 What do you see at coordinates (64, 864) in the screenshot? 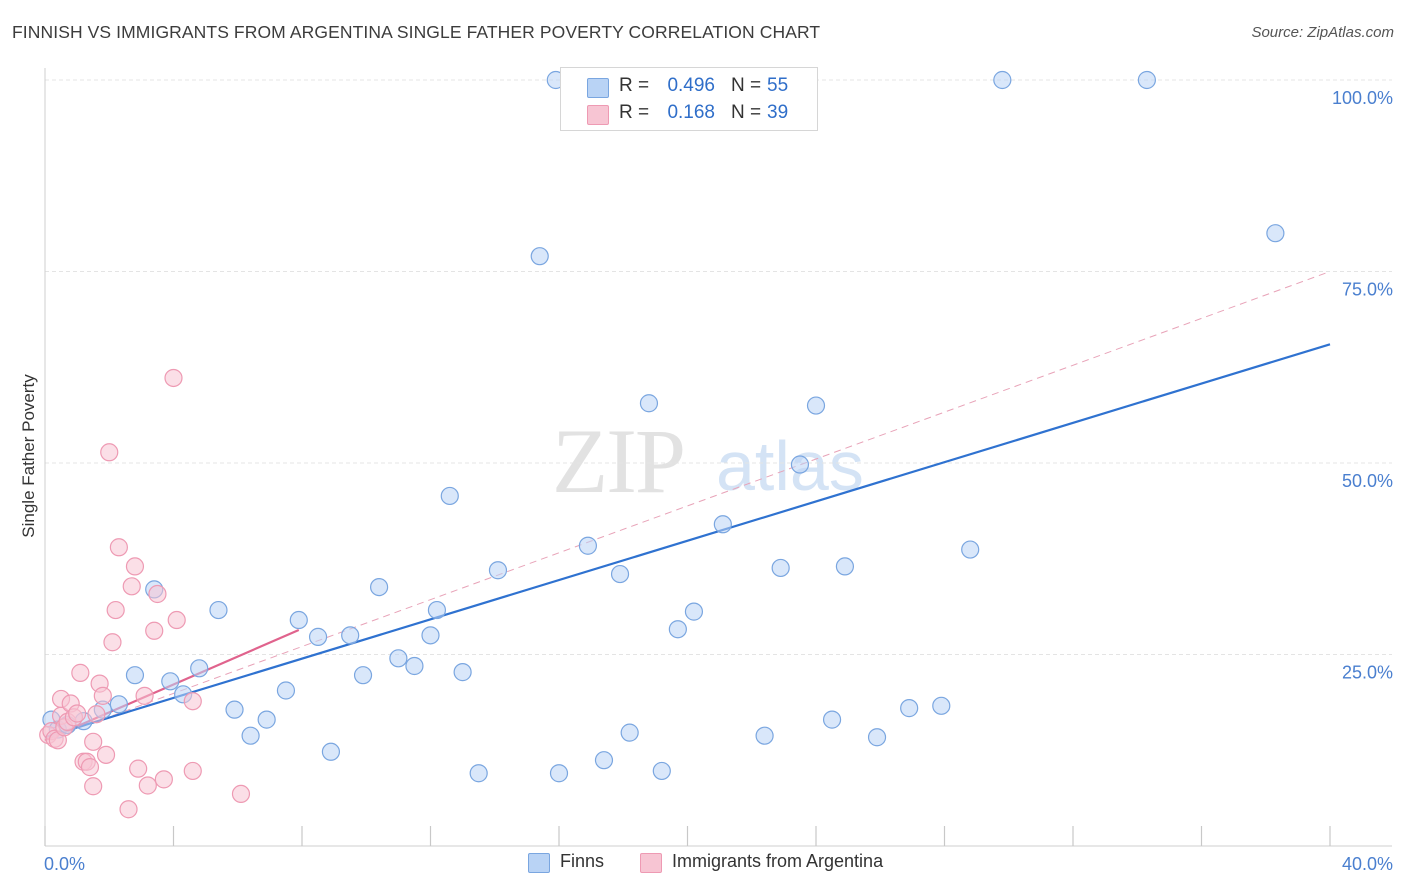
I see `x-tick-label: 0.0%` at bounding box center [64, 864].